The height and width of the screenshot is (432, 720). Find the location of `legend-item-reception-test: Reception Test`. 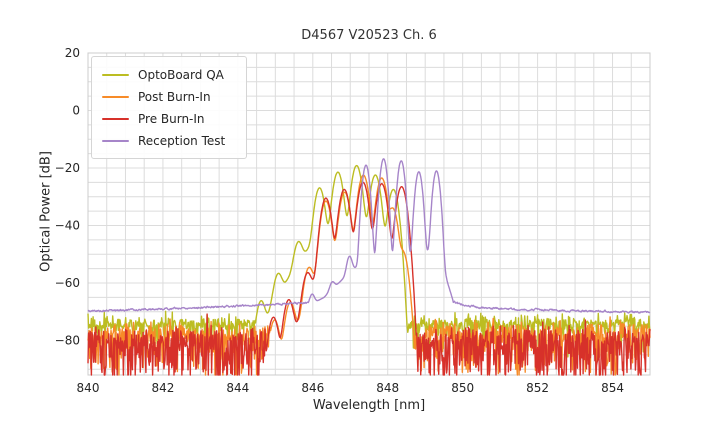

legend-item-reception-test: Reception Test is located at coordinates (169, 141).